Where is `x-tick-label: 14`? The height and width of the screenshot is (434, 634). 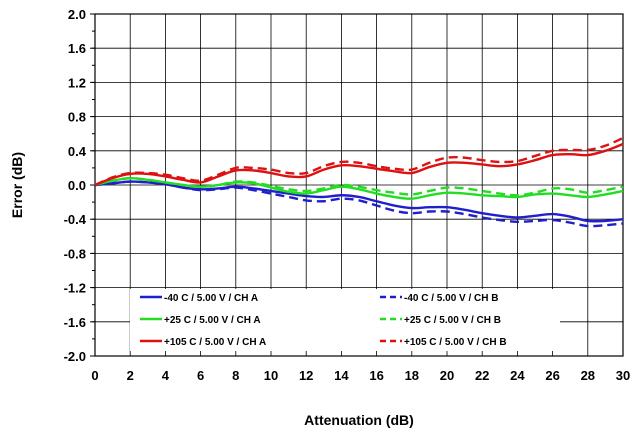 x-tick-label: 14 is located at coordinates (341, 375).